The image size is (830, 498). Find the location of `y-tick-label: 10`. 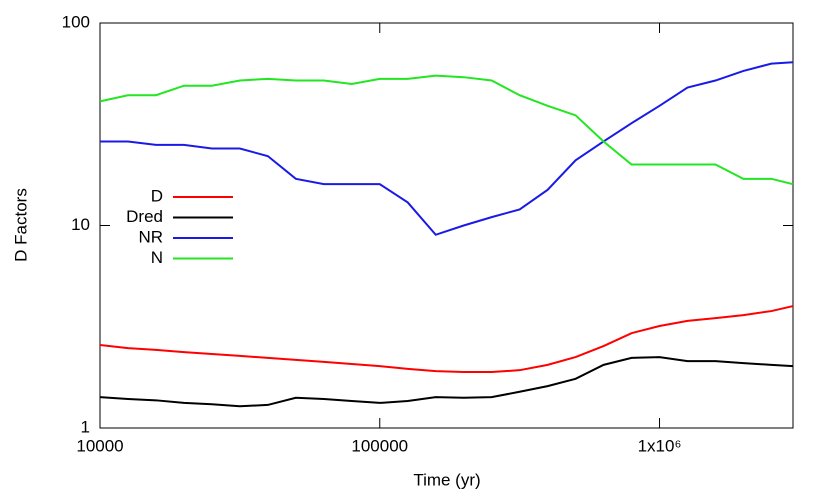

y-tick-label: 10 is located at coordinates (80, 224).